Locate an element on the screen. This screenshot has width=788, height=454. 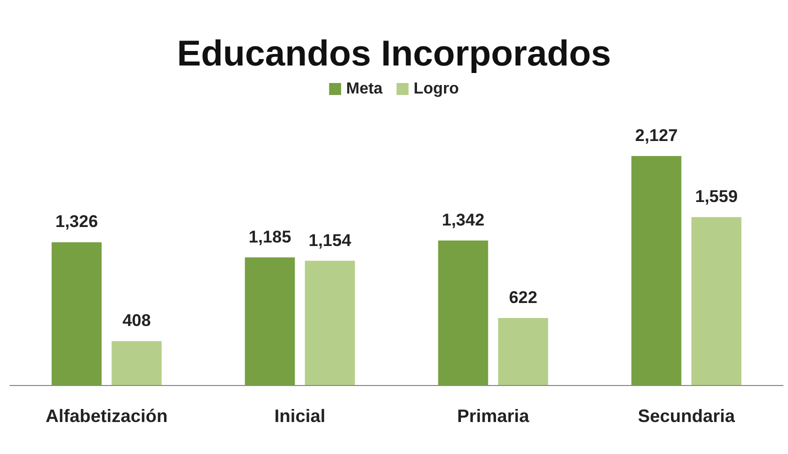
x-tick-label: Inicial is located at coordinates (300, 416).